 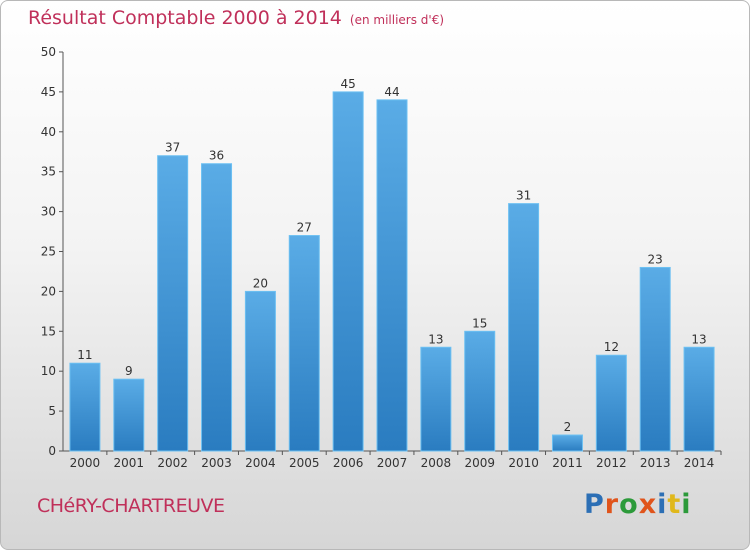 What do you see at coordinates (567, 443) in the screenshot?
I see `bar-2011` at bounding box center [567, 443].